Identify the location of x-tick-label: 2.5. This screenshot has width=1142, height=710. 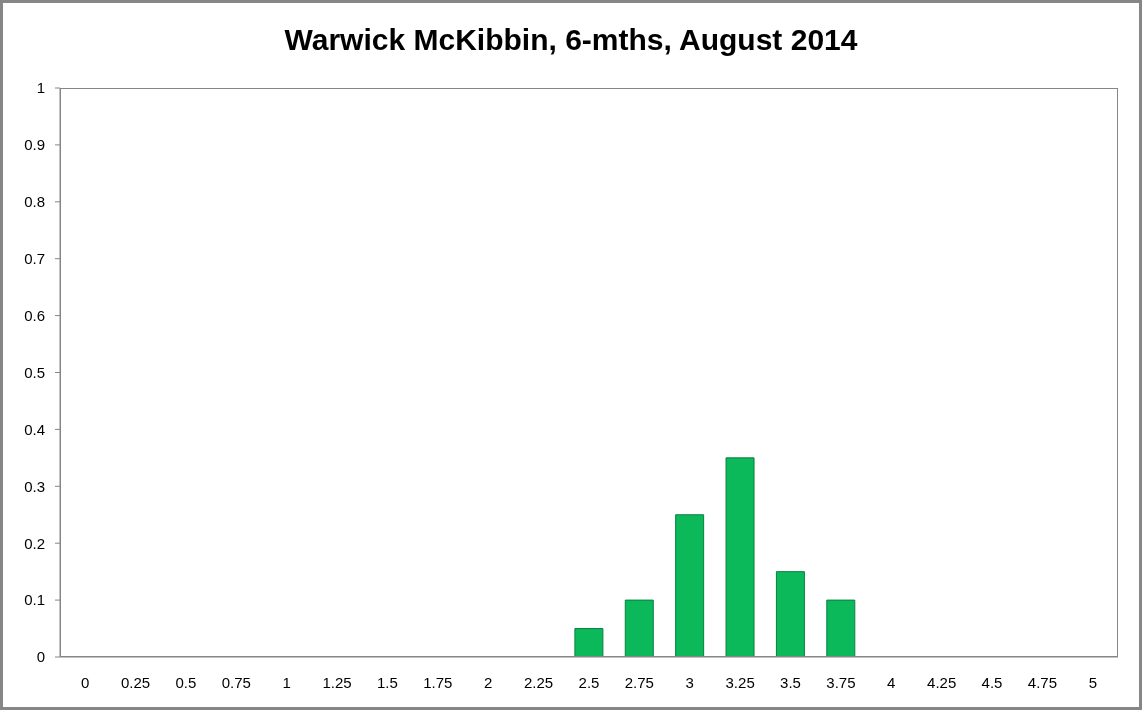
(589, 682).